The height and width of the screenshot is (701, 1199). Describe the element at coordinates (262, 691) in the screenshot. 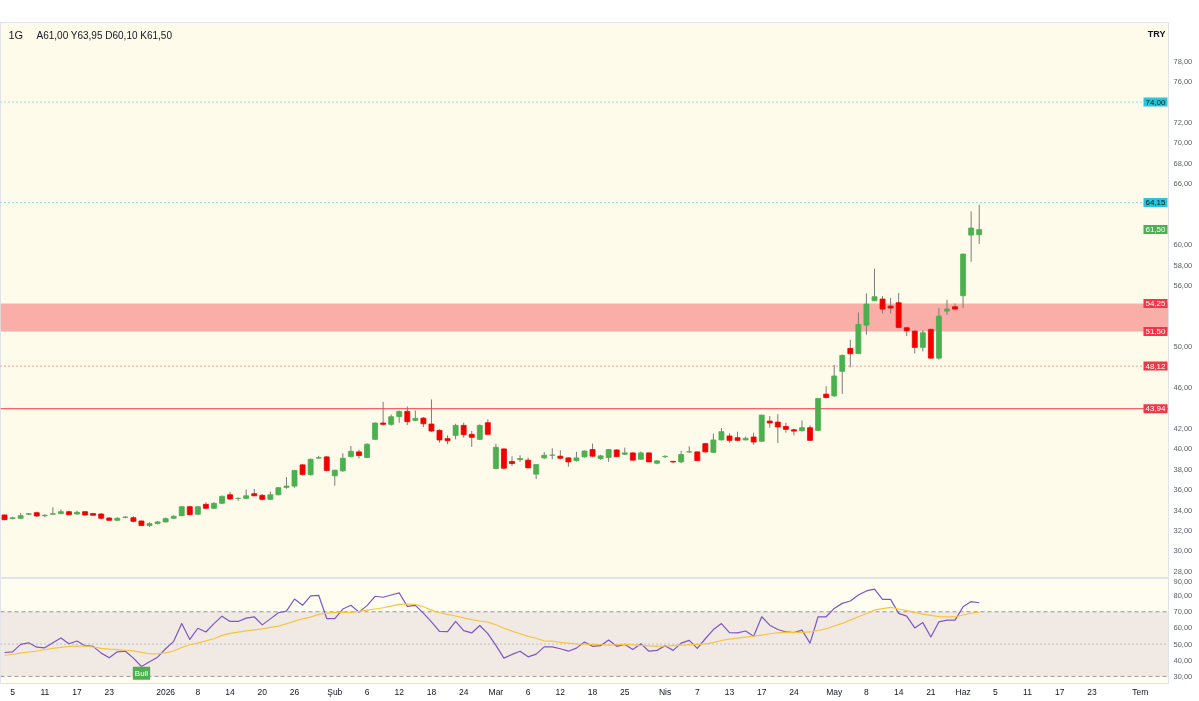

I see `x-tick-label: 20` at that location.